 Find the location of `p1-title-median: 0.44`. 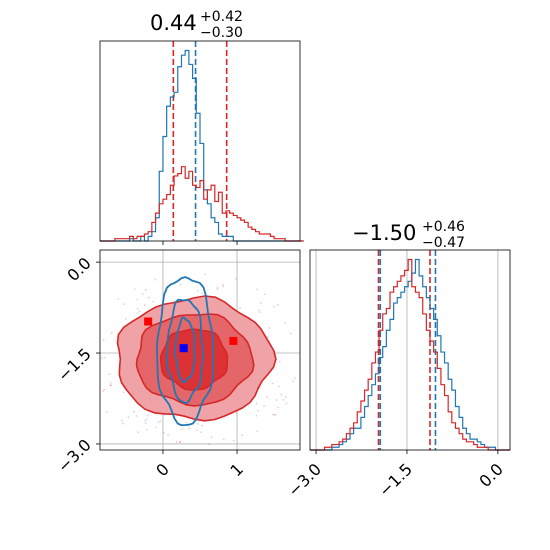

p1-title-median: 0.44 is located at coordinates (173, 23).